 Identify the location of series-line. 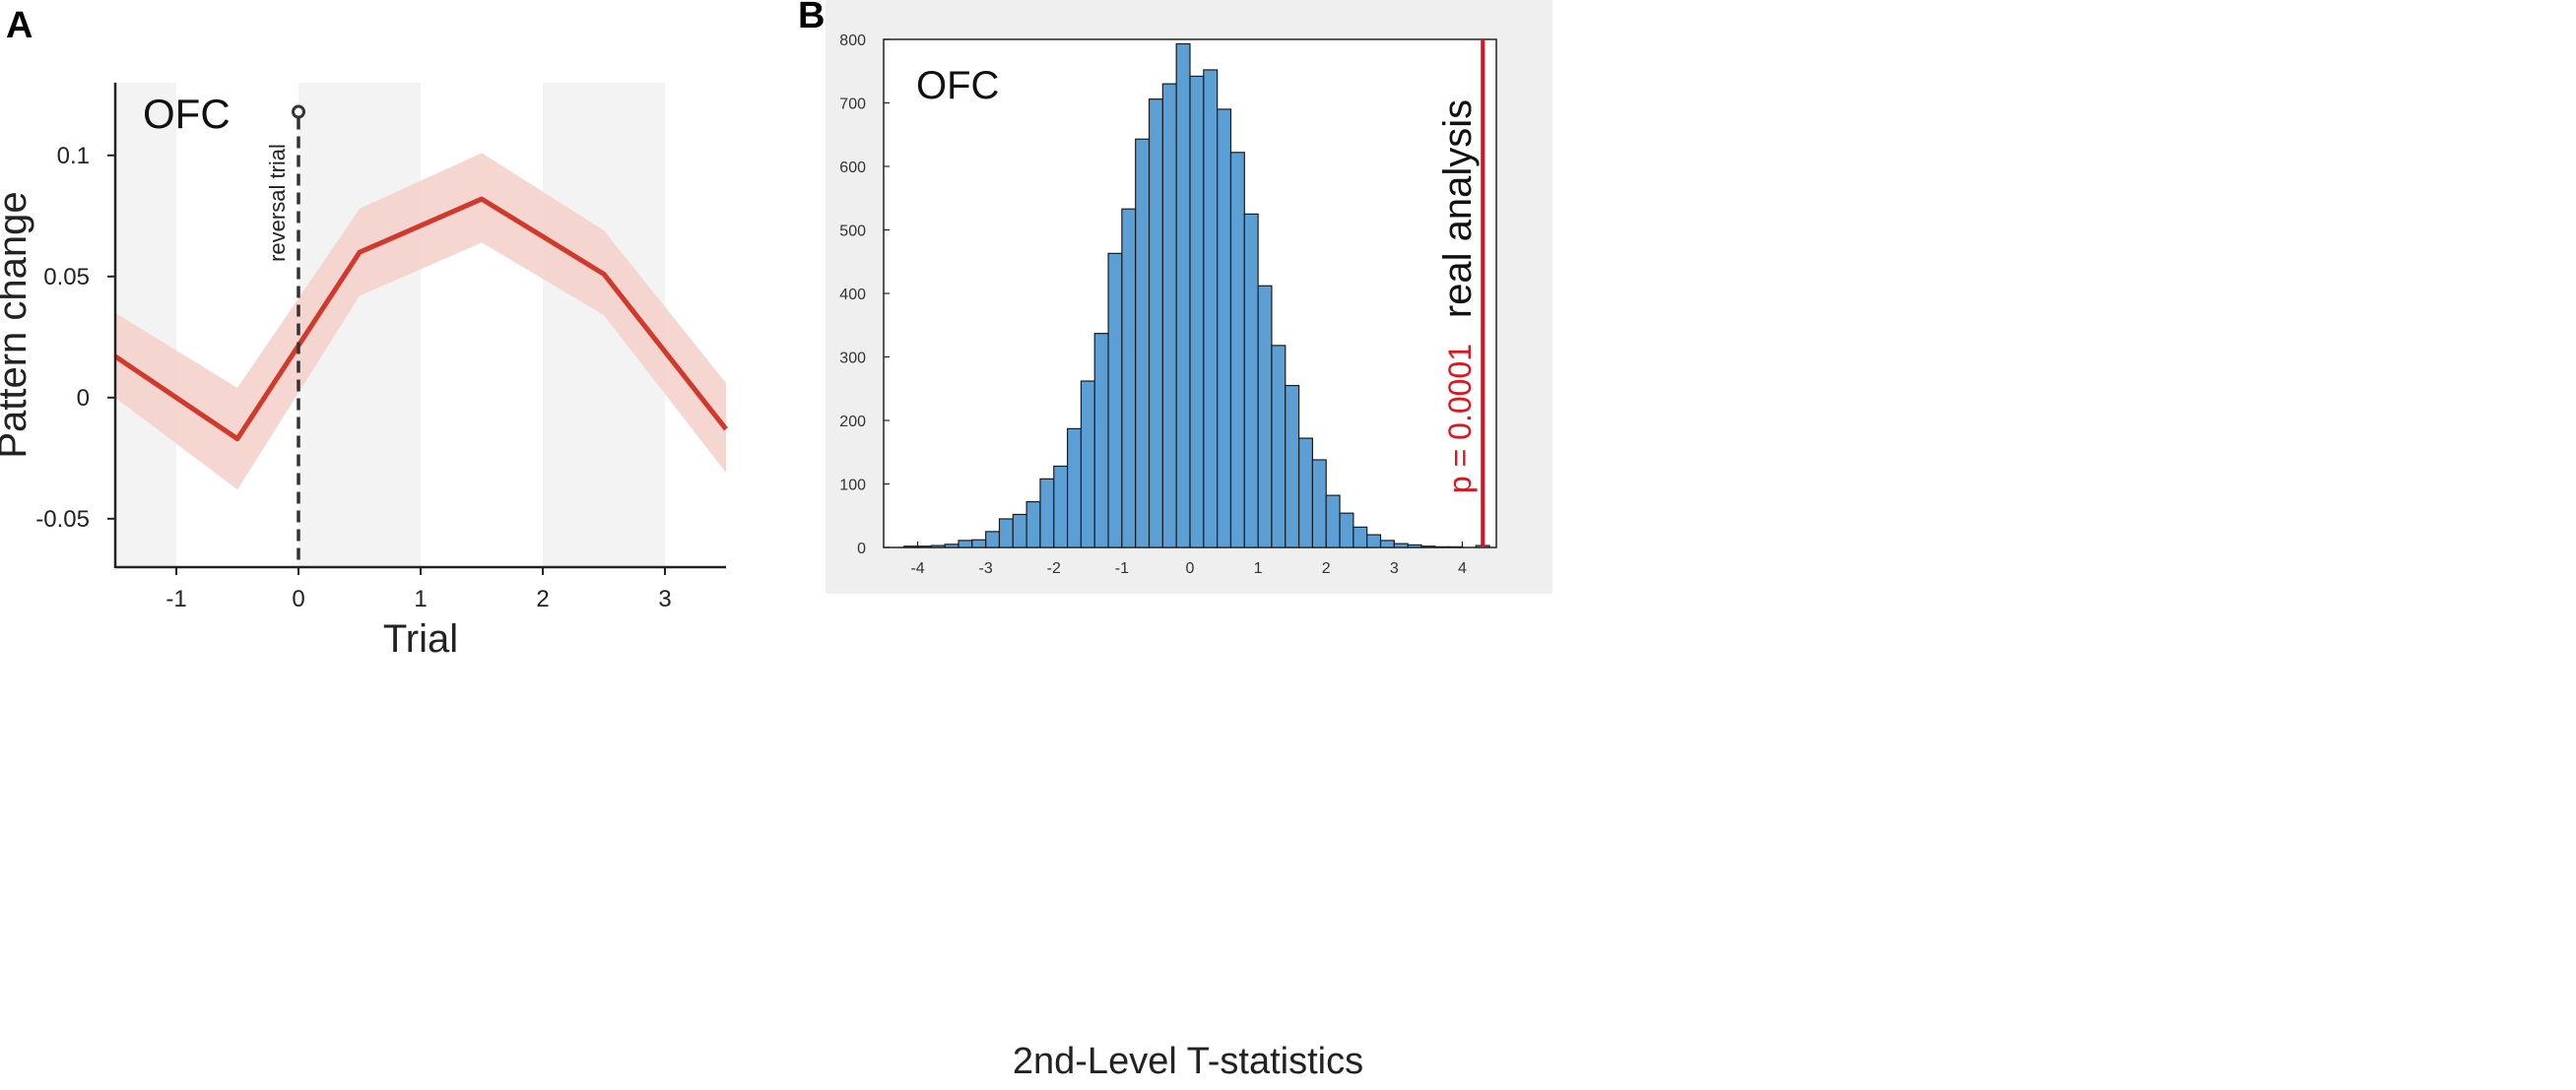
(421, 319).